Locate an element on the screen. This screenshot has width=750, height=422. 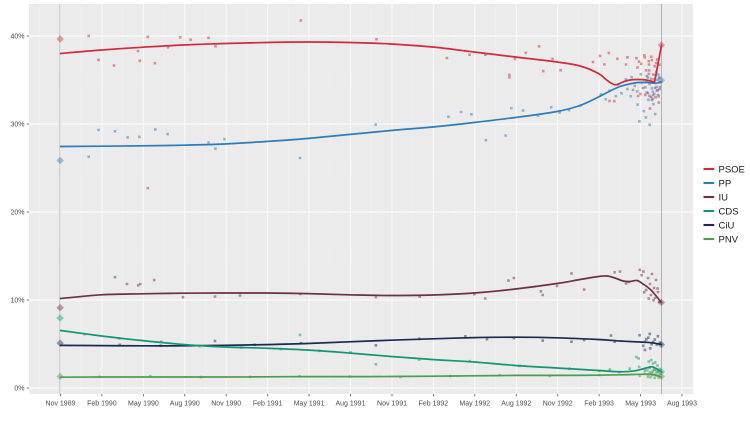
svg-text: 30% is located at coordinates (17, 124).